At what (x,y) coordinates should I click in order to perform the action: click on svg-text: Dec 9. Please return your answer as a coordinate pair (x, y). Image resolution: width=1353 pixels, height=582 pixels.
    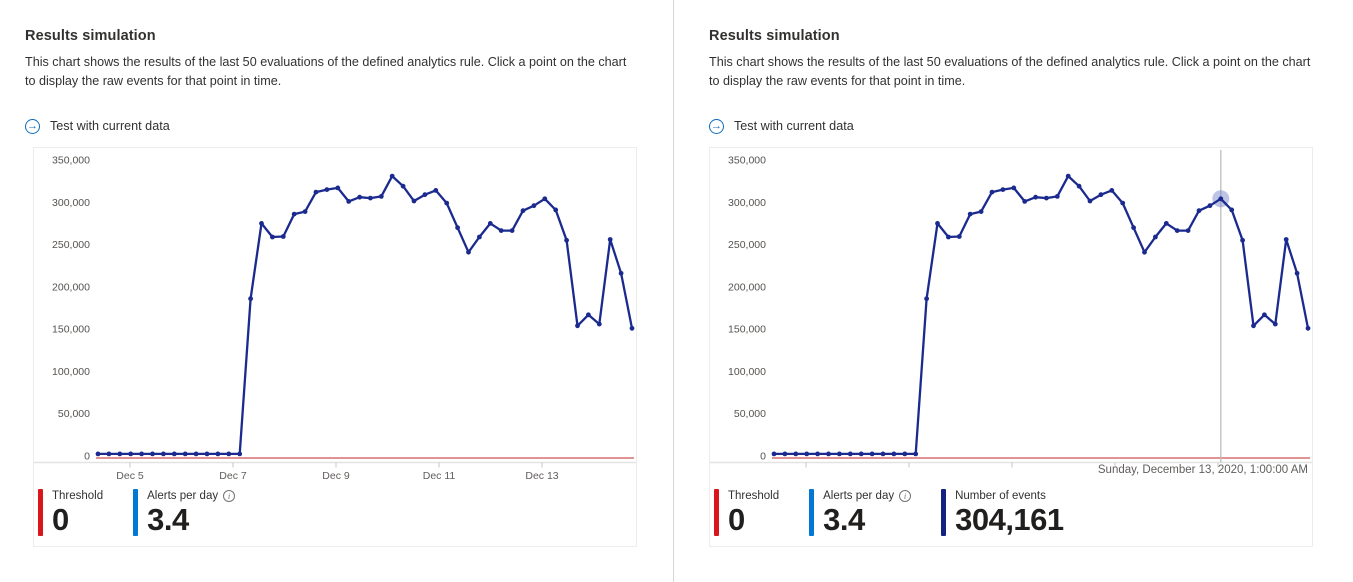
    Looking at the image, I should click on (336, 475).